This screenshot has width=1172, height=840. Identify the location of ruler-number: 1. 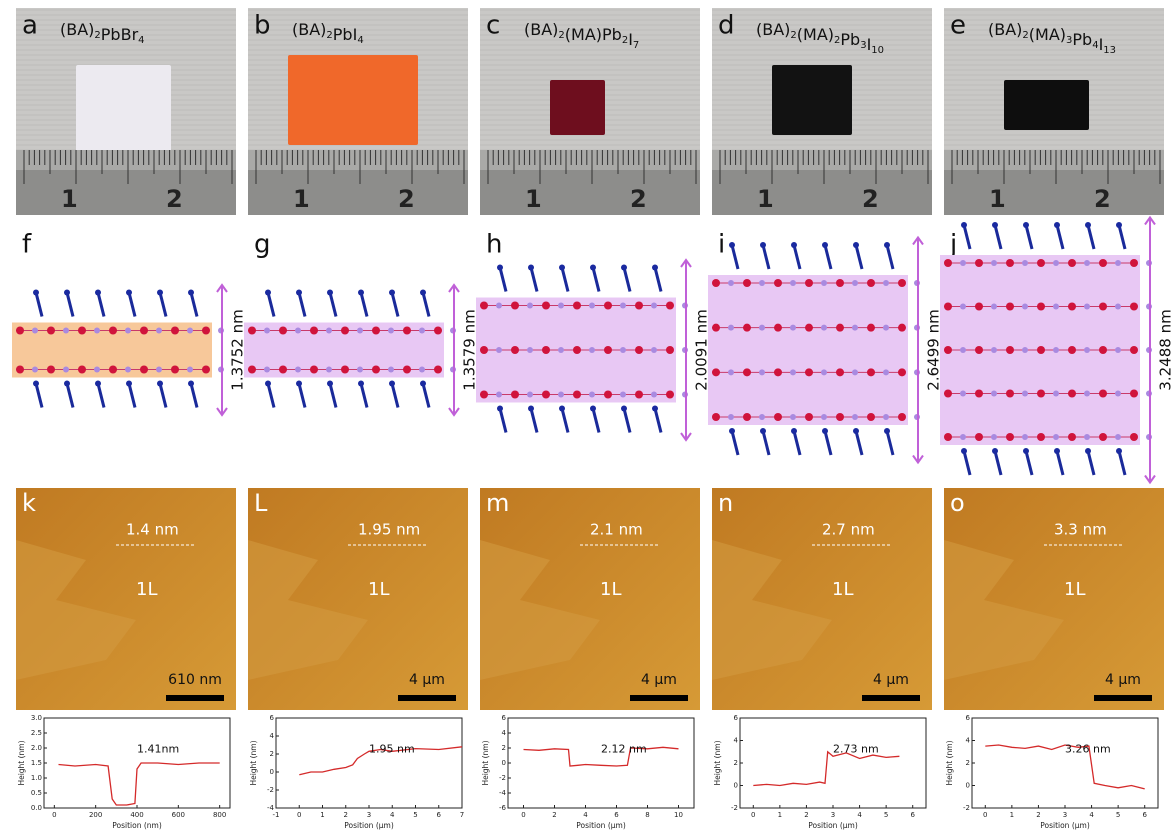
(69, 199).